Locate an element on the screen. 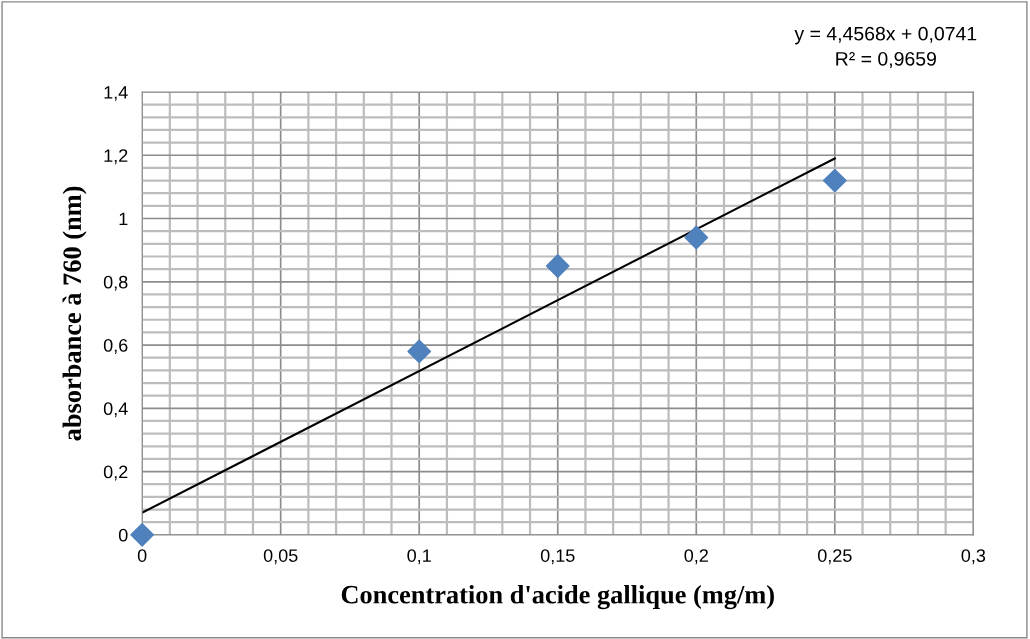 This screenshot has height=639, width=1030. x-tick-label: 0,25 is located at coordinates (834, 557).